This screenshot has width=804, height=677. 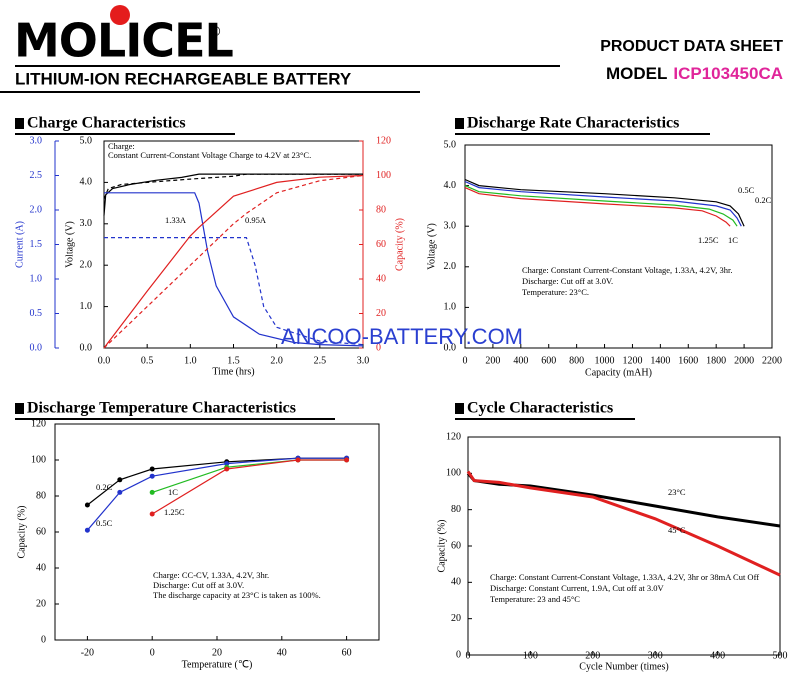 What do you see at coordinates (106, 123) in the screenshot?
I see `chart-title: Charge Characteristics` at bounding box center [106, 123].